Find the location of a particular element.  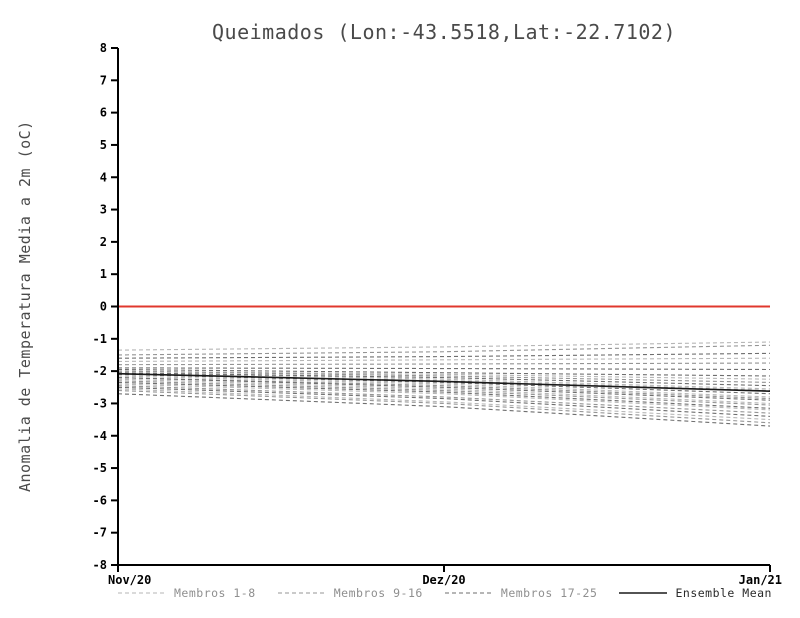

chart-title: Queimados (Lon:-43.5518,Lat:-22.7102) is located at coordinates (444, 32).